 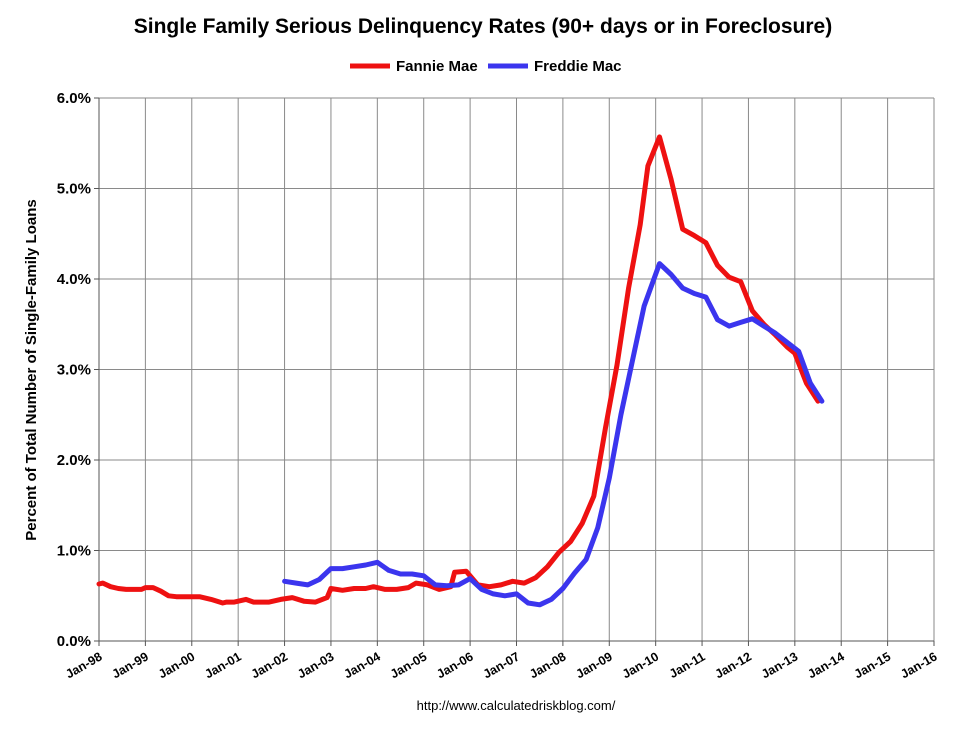 I want to click on x-tick-label: Jan-13, so click(x=779, y=665).